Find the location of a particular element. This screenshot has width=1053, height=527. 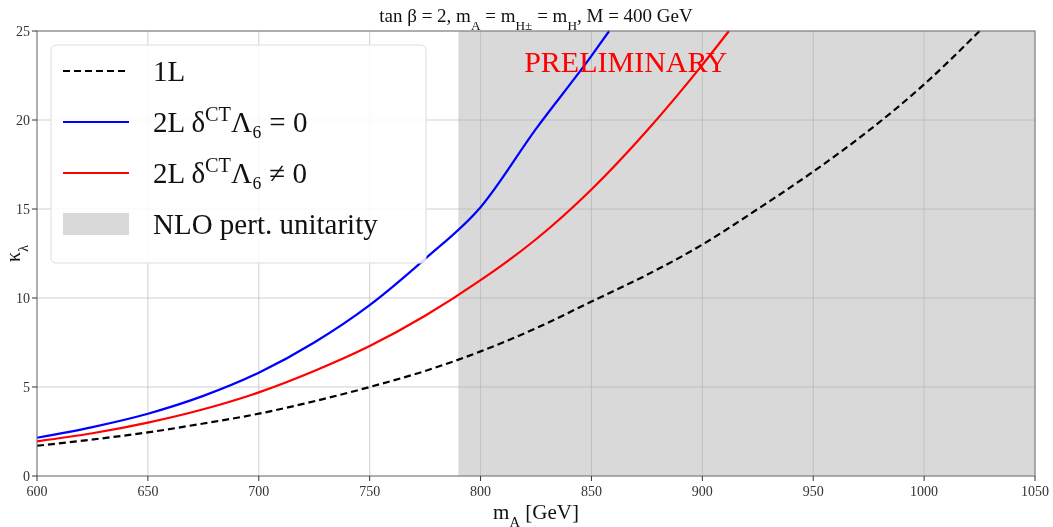

legend-label: 2L δ$^{CT}$Λ₆ ≠ 0 is located at coordinates (230, 171).